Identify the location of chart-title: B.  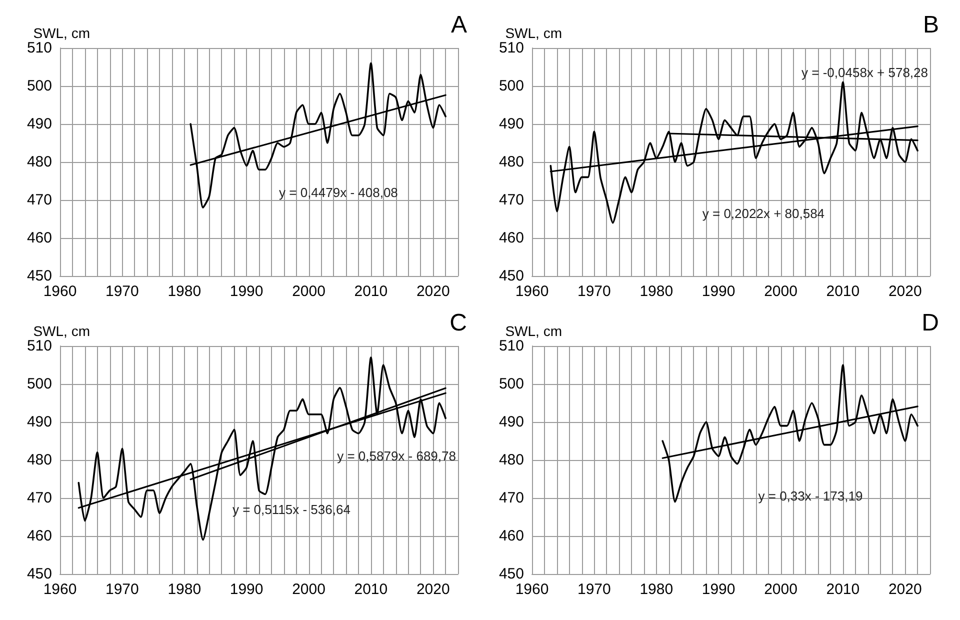
(931, 25).